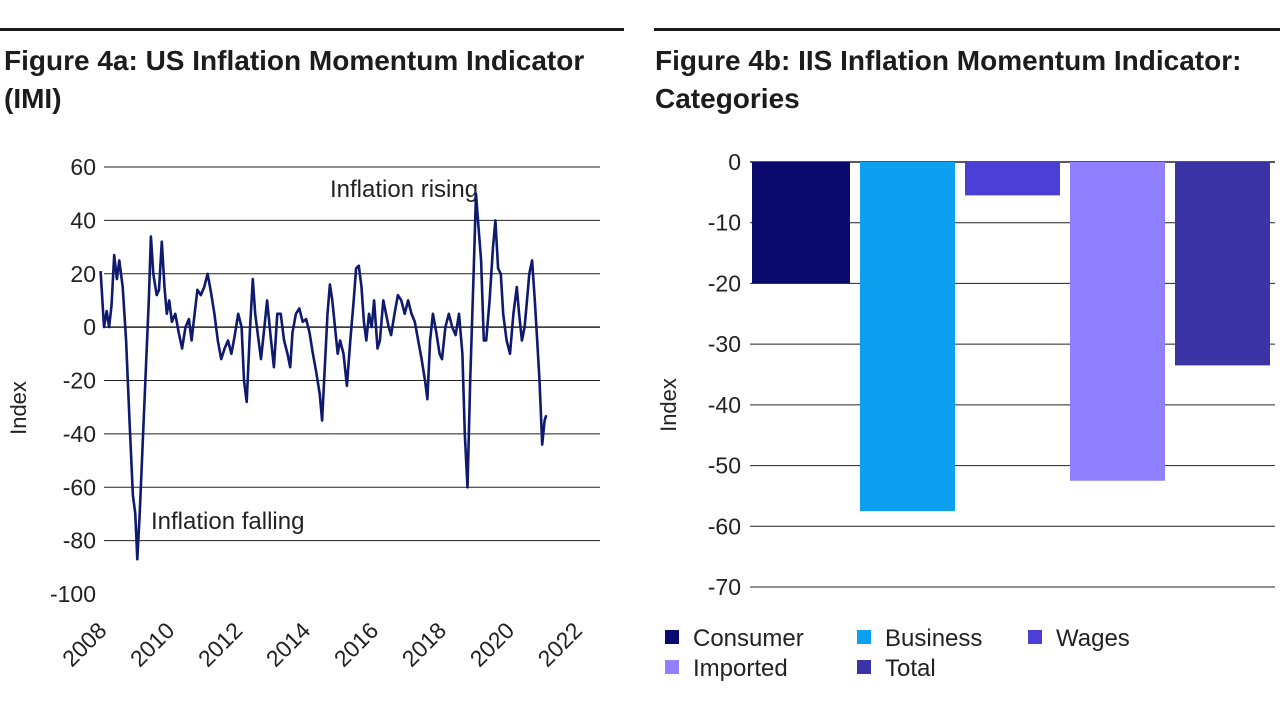 The height and width of the screenshot is (720, 1280). I want to click on y-tick-label: 20, so click(83, 274).